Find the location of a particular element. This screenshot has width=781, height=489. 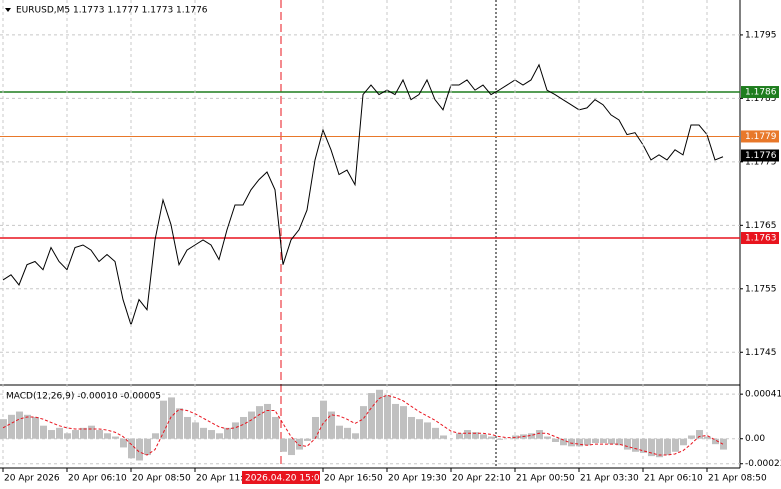

level-label: 1.1779 is located at coordinates (761, 137).